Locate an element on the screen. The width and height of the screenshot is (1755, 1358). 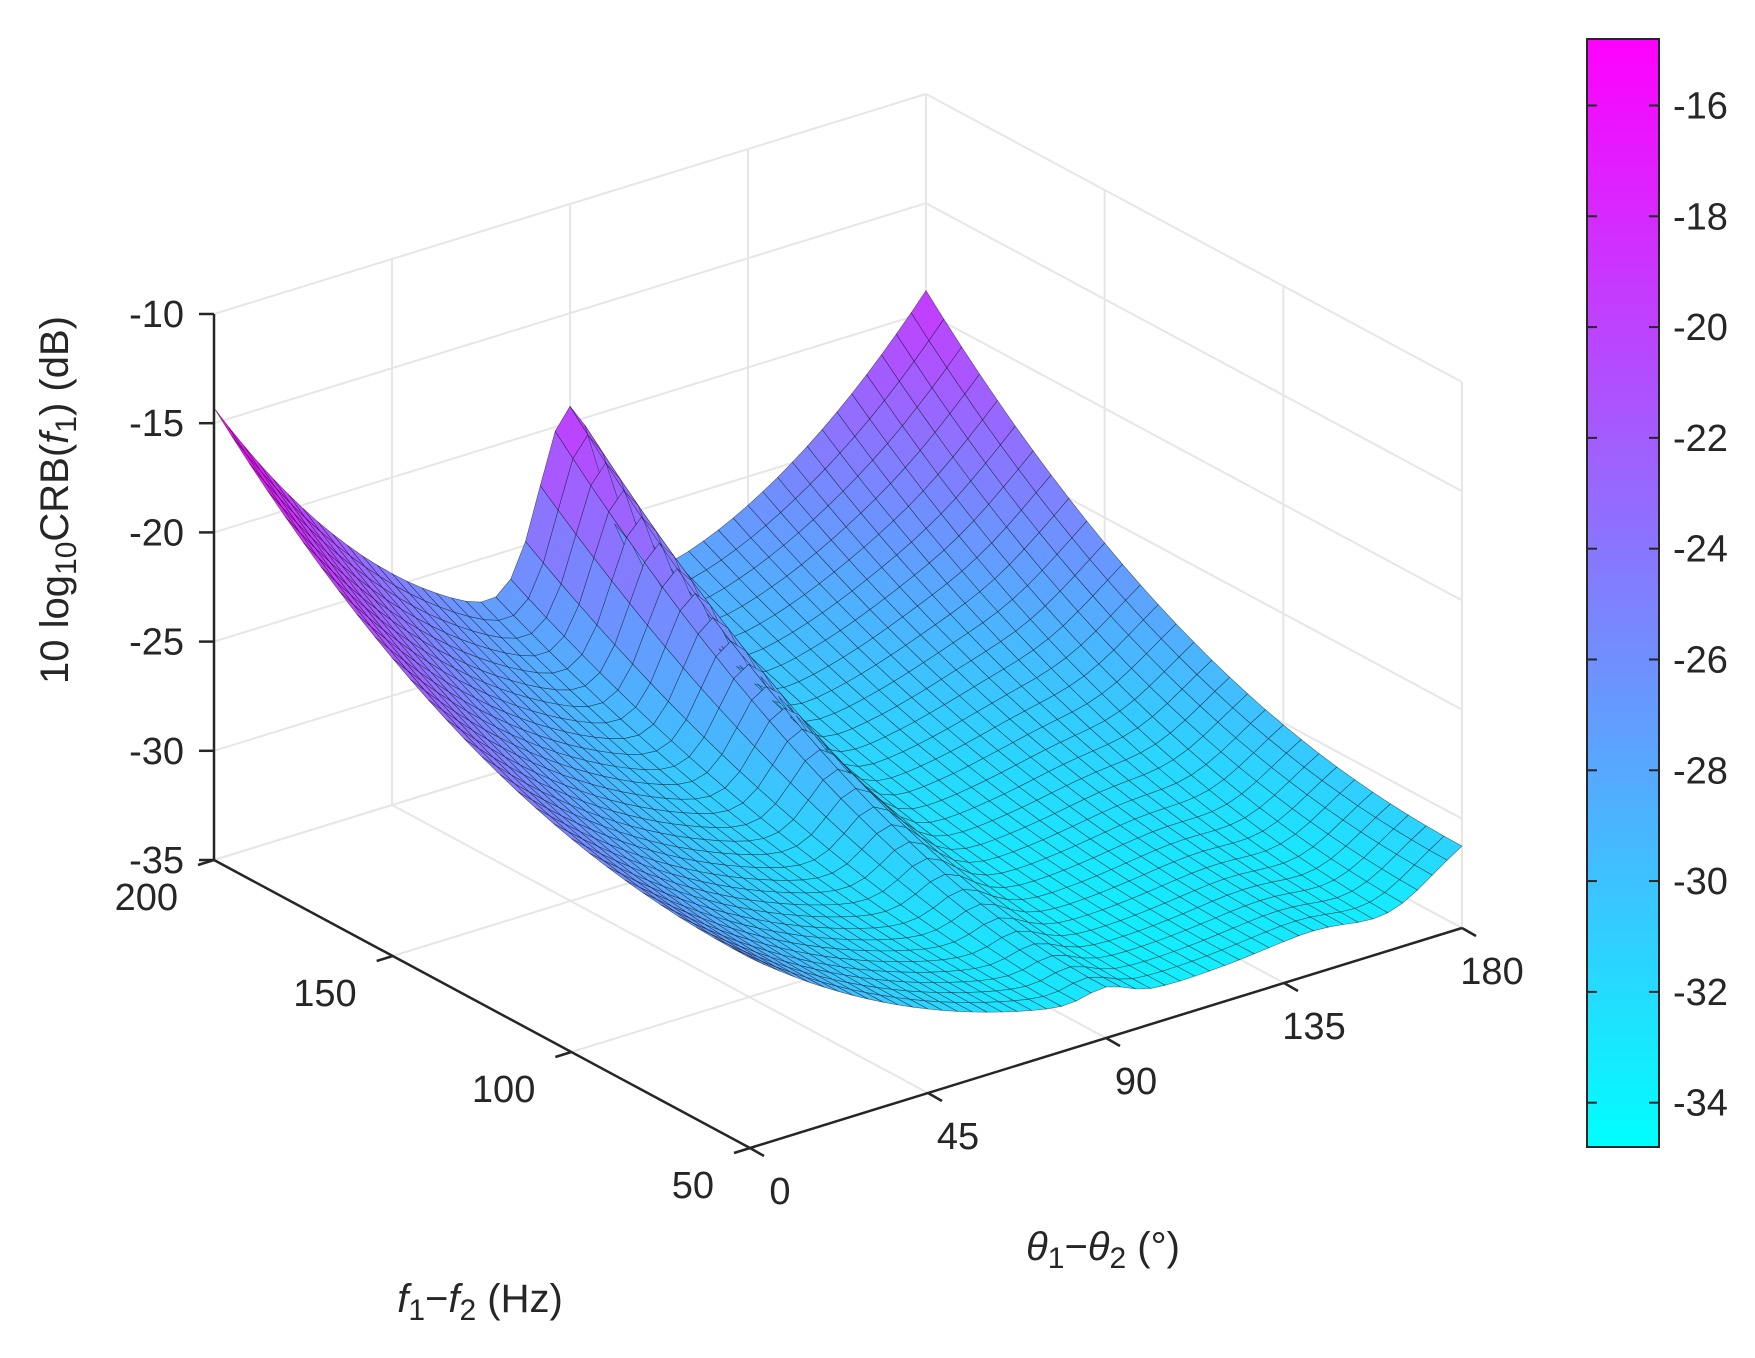
z-tick-label: -30 is located at coordinates (156, 752).